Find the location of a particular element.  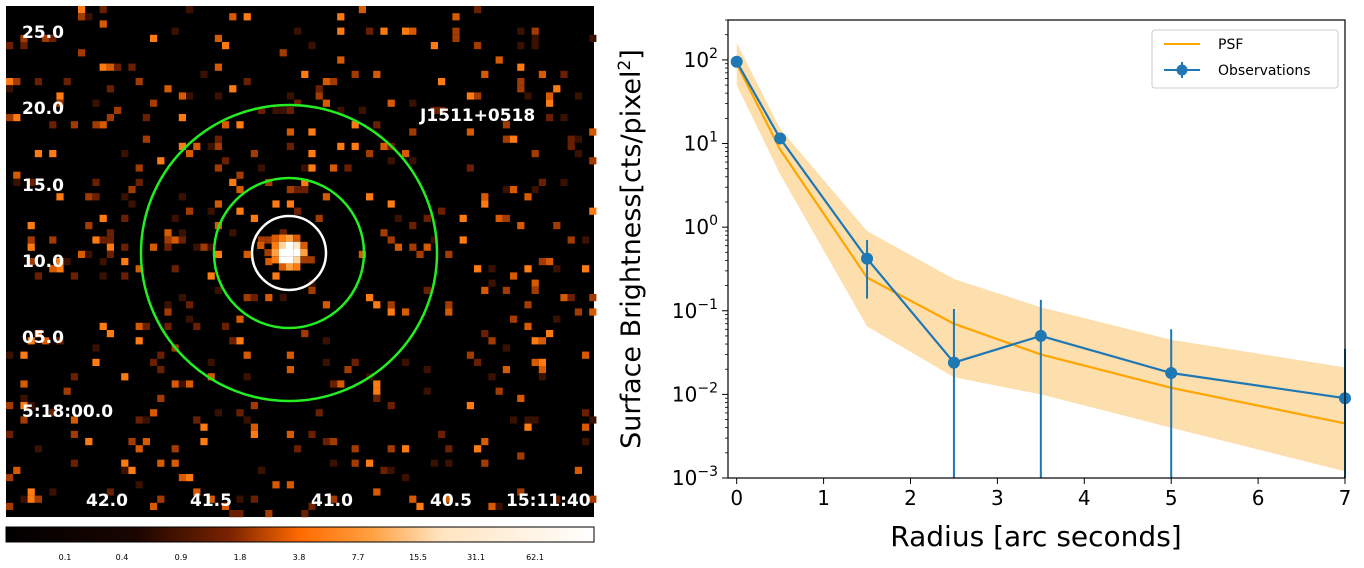

y-axis-ticks: 102 101 100 10−1 10−2 10−3 is located at coordinates (700, 254).